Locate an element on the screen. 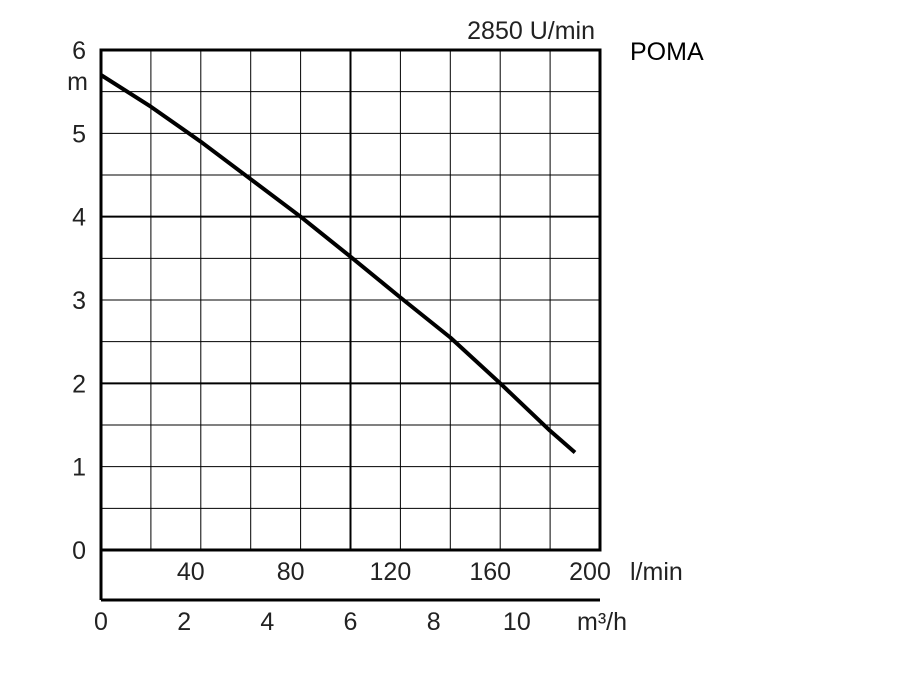  x-lmin-tick-label: 40 is located at coordinates (191, 572).